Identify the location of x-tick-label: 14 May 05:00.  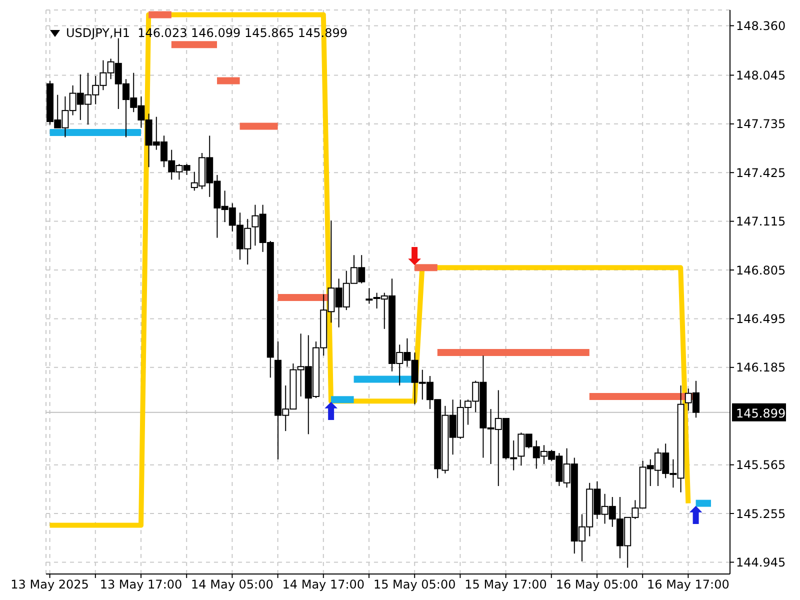
(232, 585).